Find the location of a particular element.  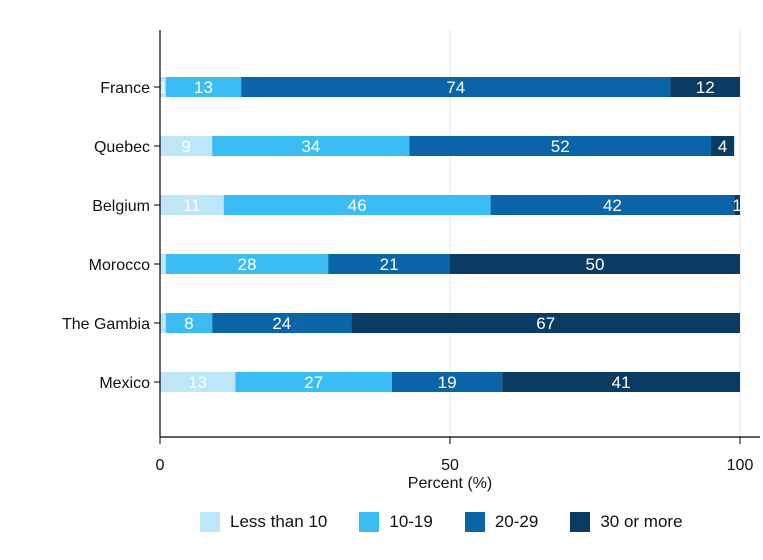

y-tick-label: The Gambia is located at coordinates (106, 324).